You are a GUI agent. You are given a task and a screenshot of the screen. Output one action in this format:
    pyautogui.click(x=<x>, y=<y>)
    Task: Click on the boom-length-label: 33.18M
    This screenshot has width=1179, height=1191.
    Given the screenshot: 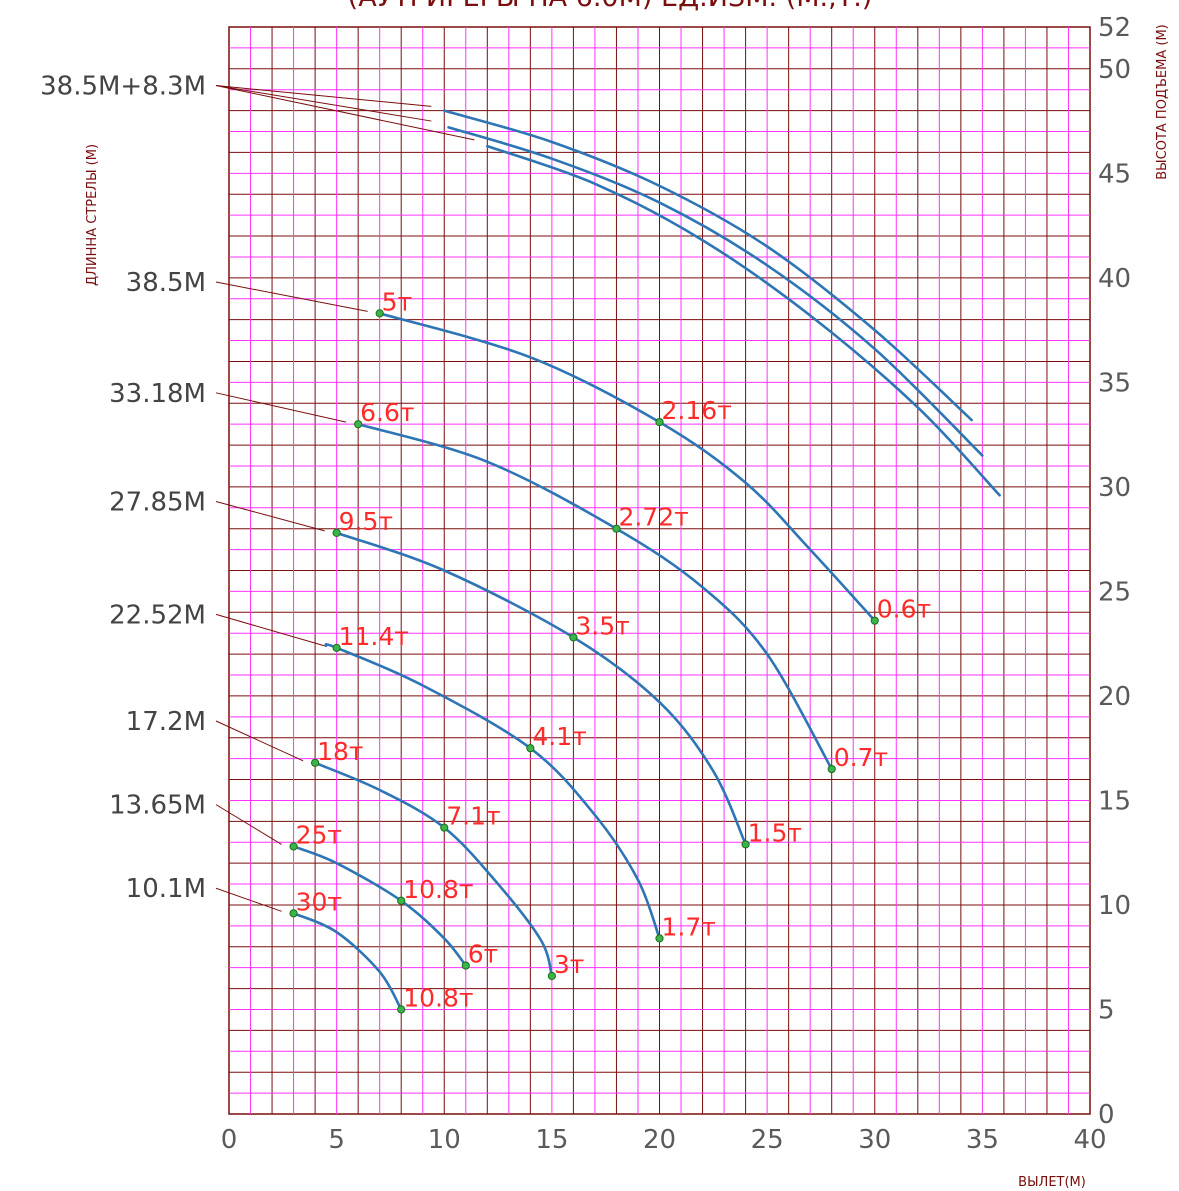 What is the action you would take?
    pyautogui.click(x=157, y=394)
    